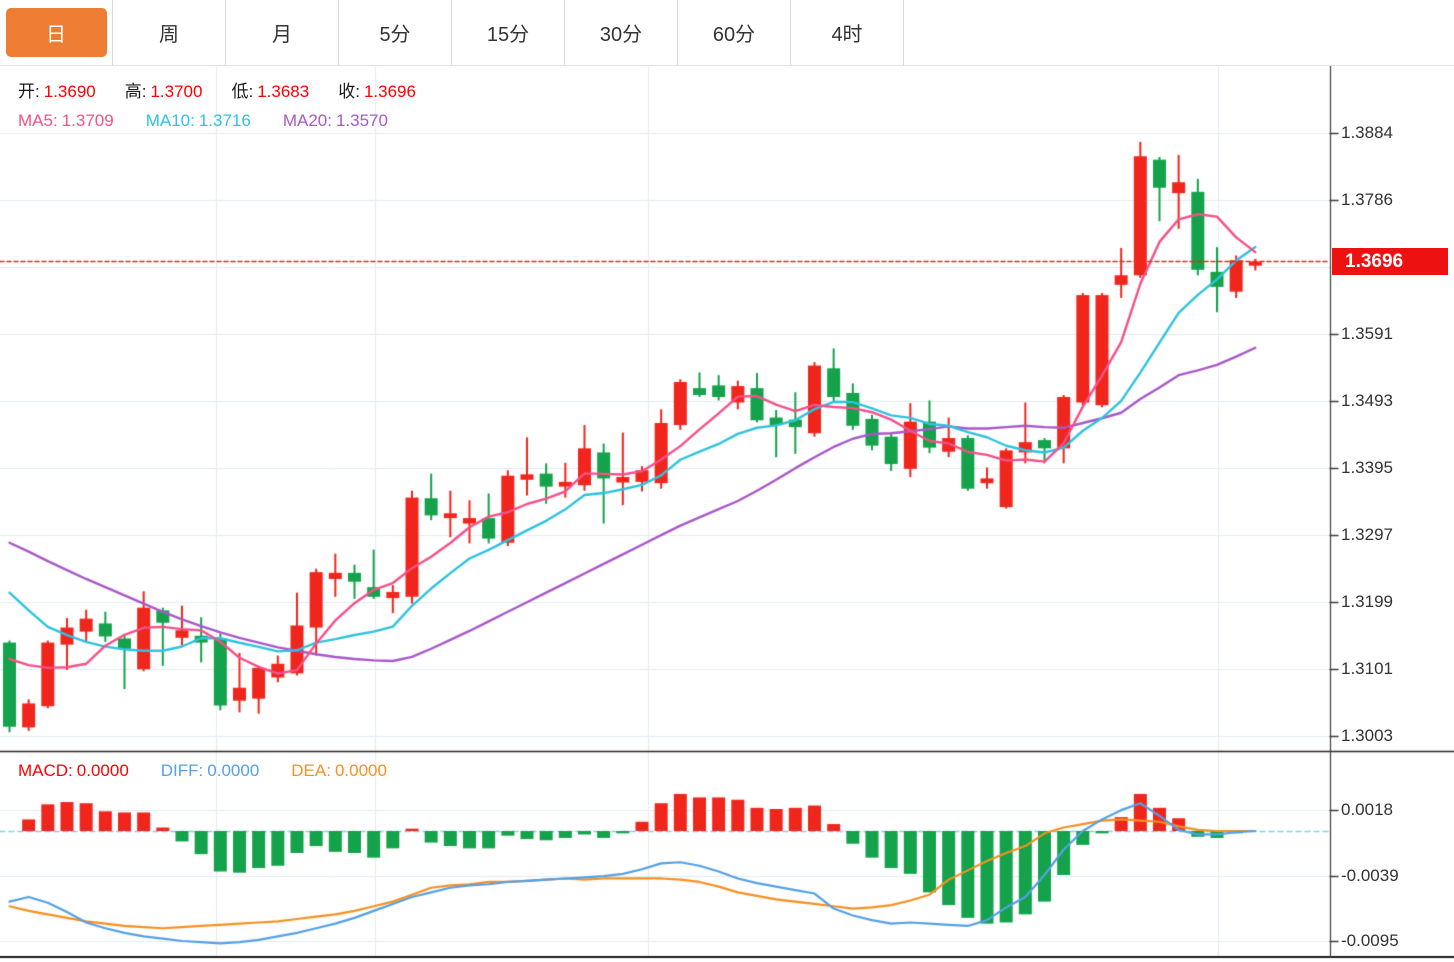 This screenshot has width=1454, height=962. What do you see at coordinates (395, 35) in the screenshot?
I see `tab-label: 5分` at bounding box center [395, 35].